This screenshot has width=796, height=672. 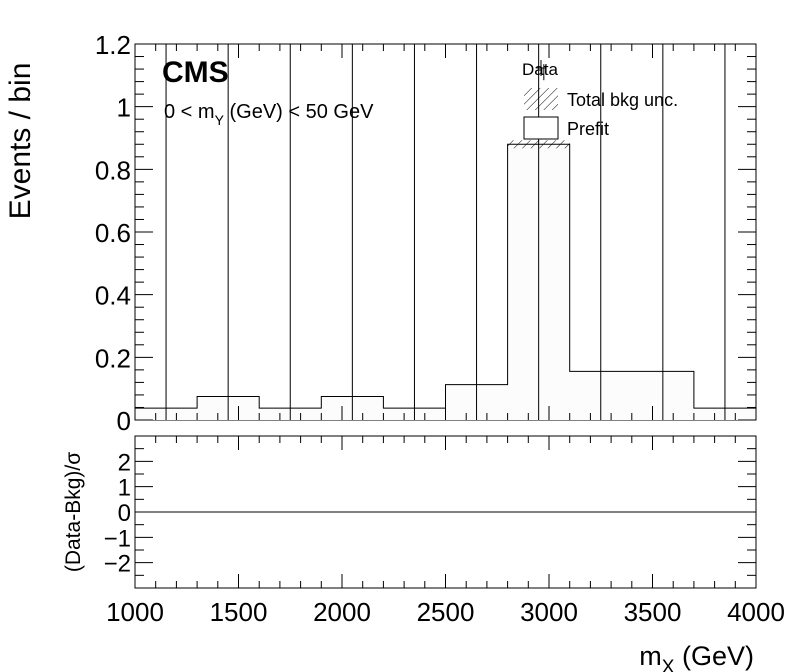 What do you see at coordinates (189, 112) in the screenshot?
I see `region-label-text: 0 < m` at bounding box center [189, 112].